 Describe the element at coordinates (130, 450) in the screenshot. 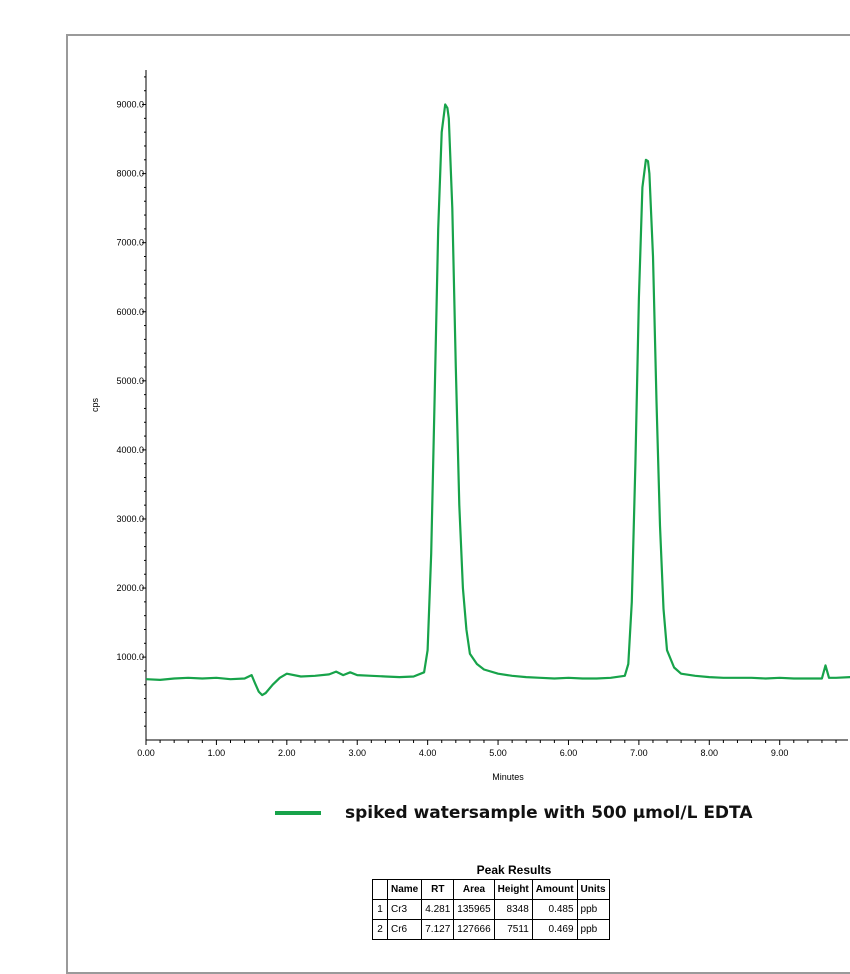

I see `y-tick-label: 4000.0` at that location.